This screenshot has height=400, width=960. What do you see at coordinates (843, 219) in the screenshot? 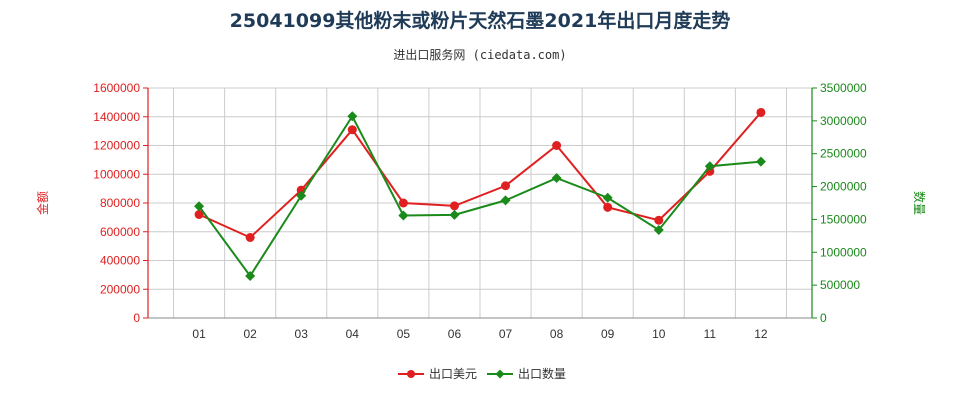
I see `right-tick-label: 1500000` at bounding box center [843, 219].